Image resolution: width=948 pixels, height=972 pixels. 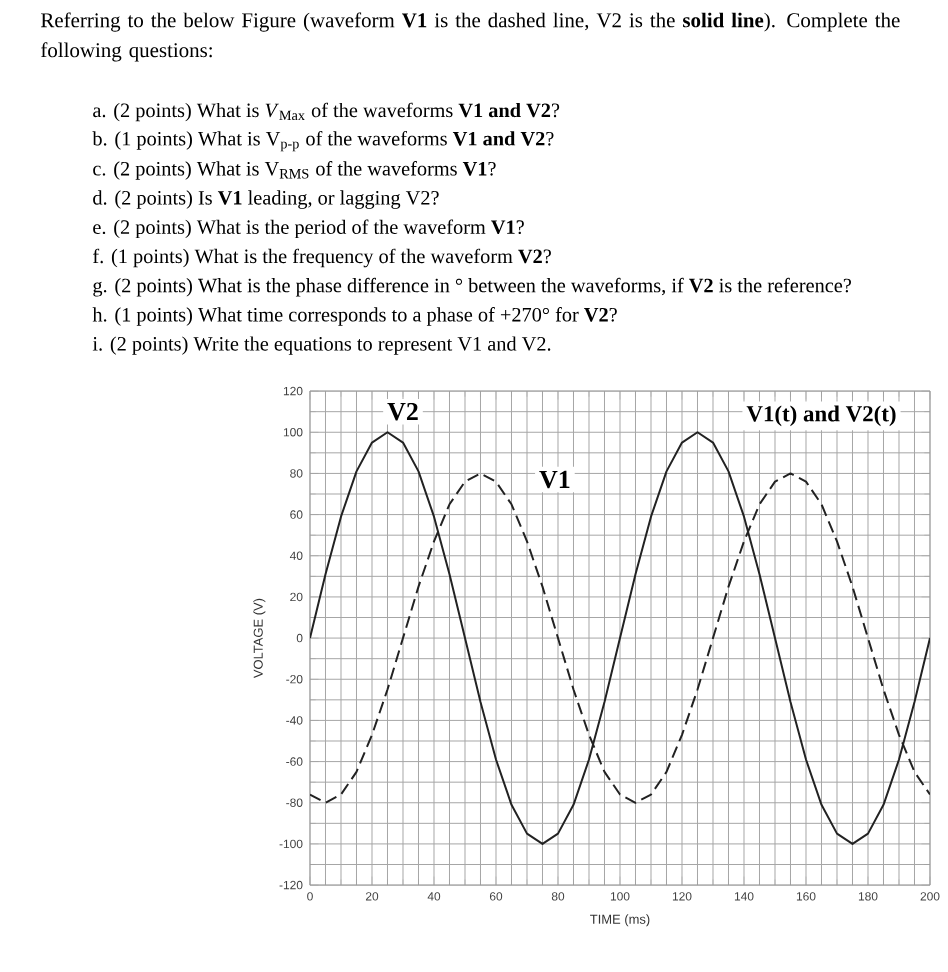 What do you see at coordinates (308, 229) in the screenshot?
I see `text: e. (2 points) What is the period of the waveform V1?` at bounding box center [308, 229].